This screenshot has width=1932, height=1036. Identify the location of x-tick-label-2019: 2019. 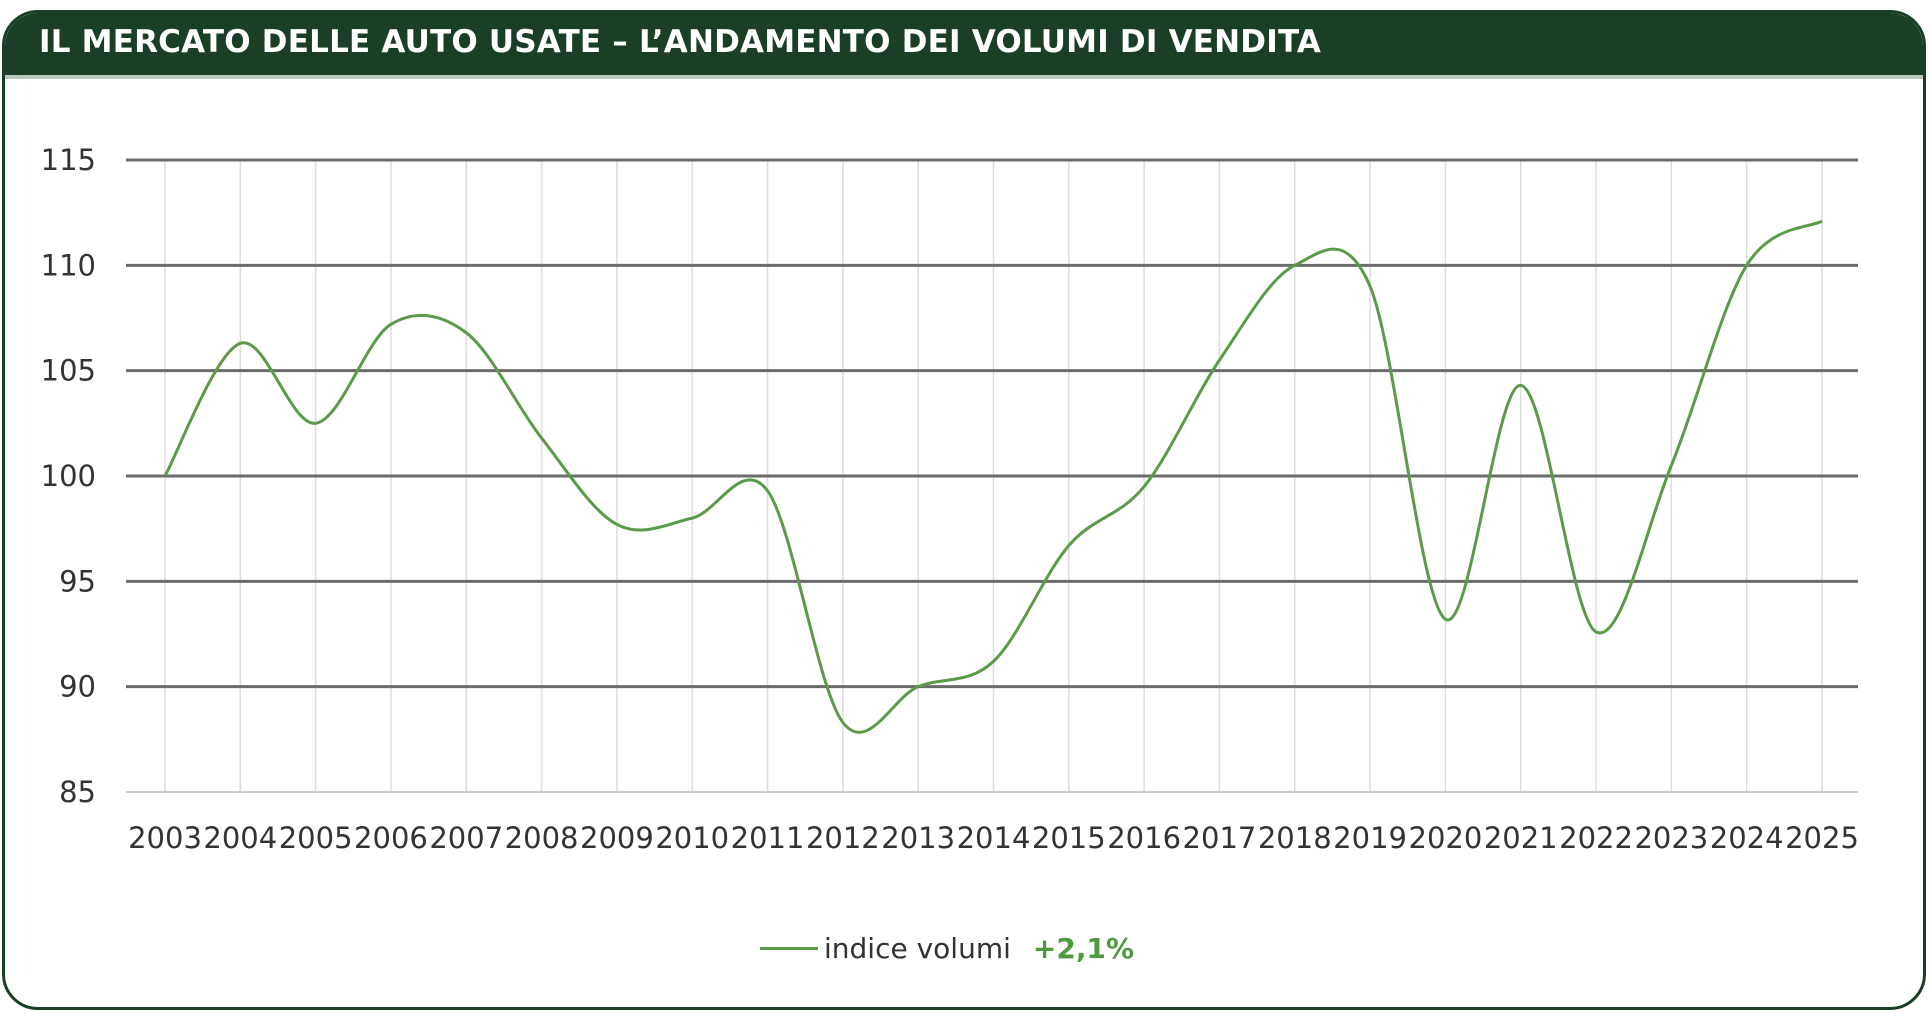
(1370, 838).